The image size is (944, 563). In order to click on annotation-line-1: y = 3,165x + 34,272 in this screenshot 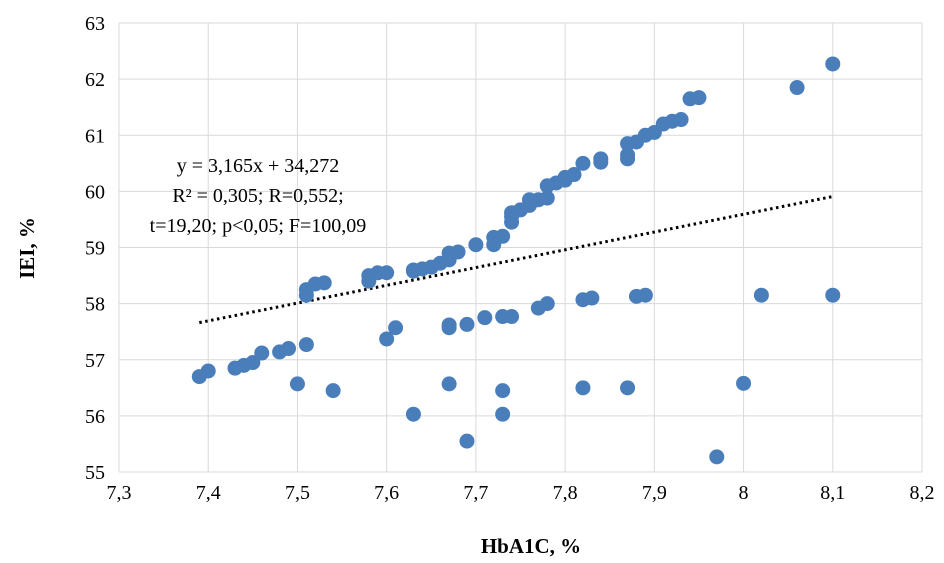, I will do `click(258, 166)`.